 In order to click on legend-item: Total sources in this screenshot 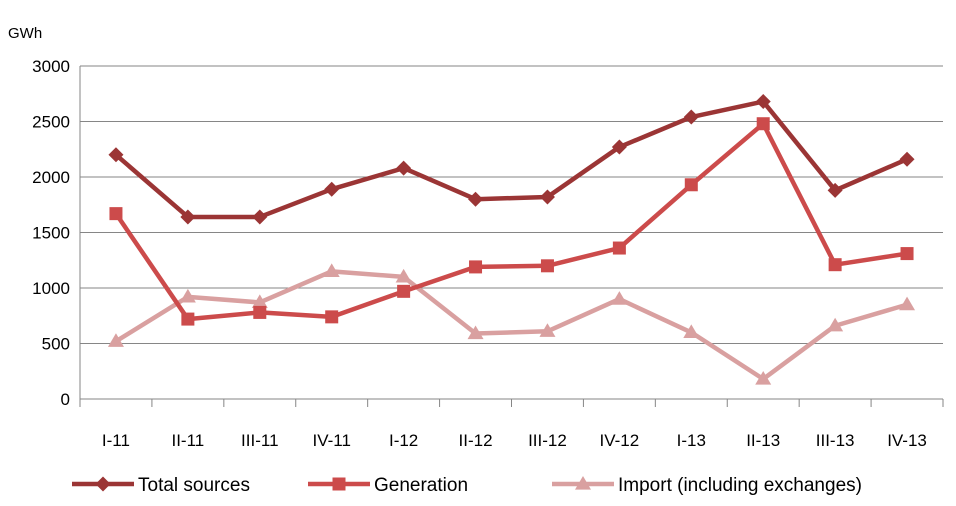, I will do `click(161, 485)`.